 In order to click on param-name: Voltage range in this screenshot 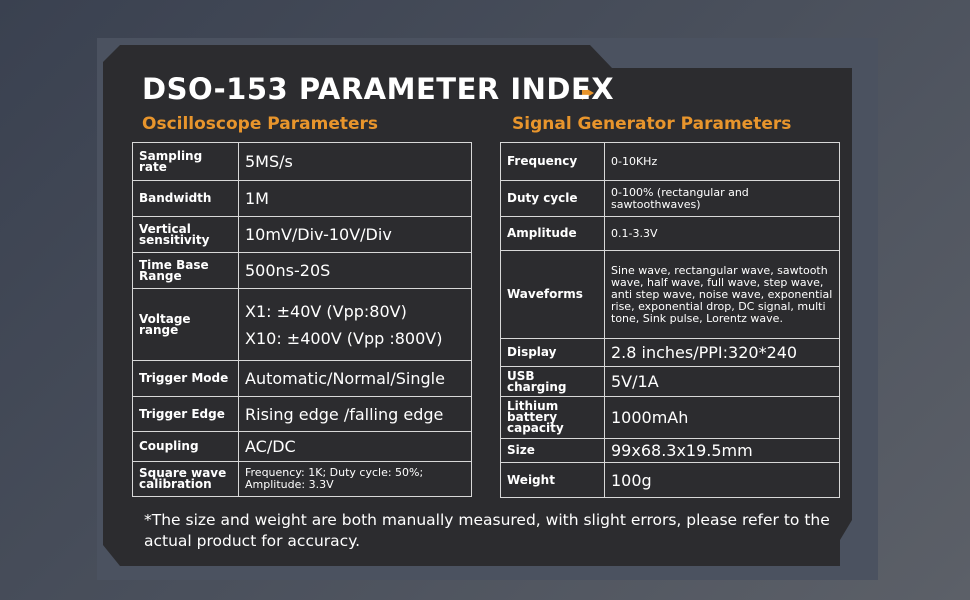, I will do `click(185, 324)`.